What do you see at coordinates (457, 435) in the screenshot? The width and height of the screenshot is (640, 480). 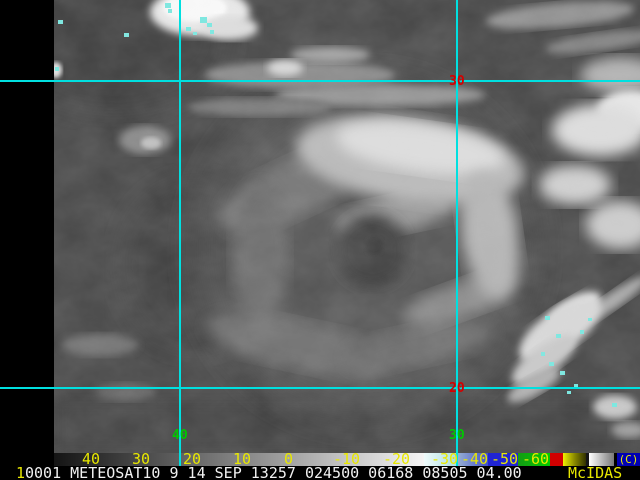 I see `longitude-label-30: 30` at bounding box center [457, 435].